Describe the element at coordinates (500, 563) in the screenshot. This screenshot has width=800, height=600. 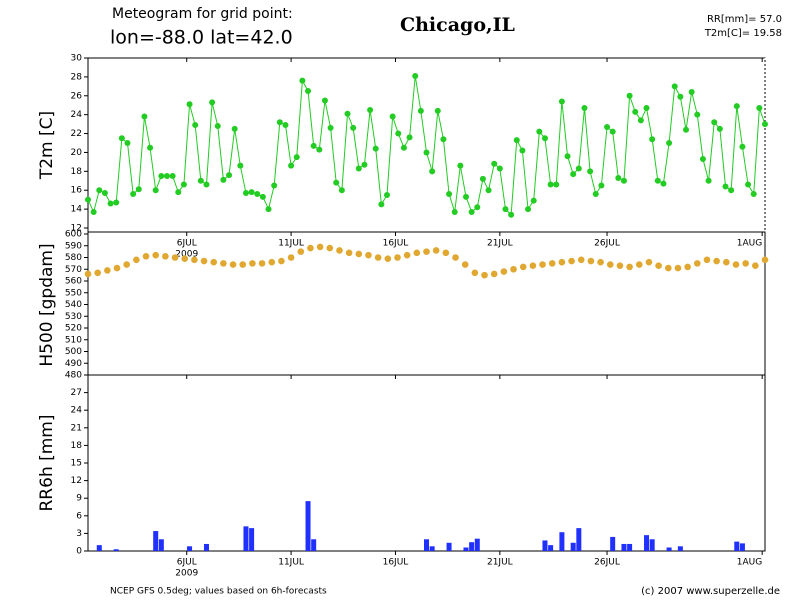
I see `x-tick-label: 21JUL` at that location.